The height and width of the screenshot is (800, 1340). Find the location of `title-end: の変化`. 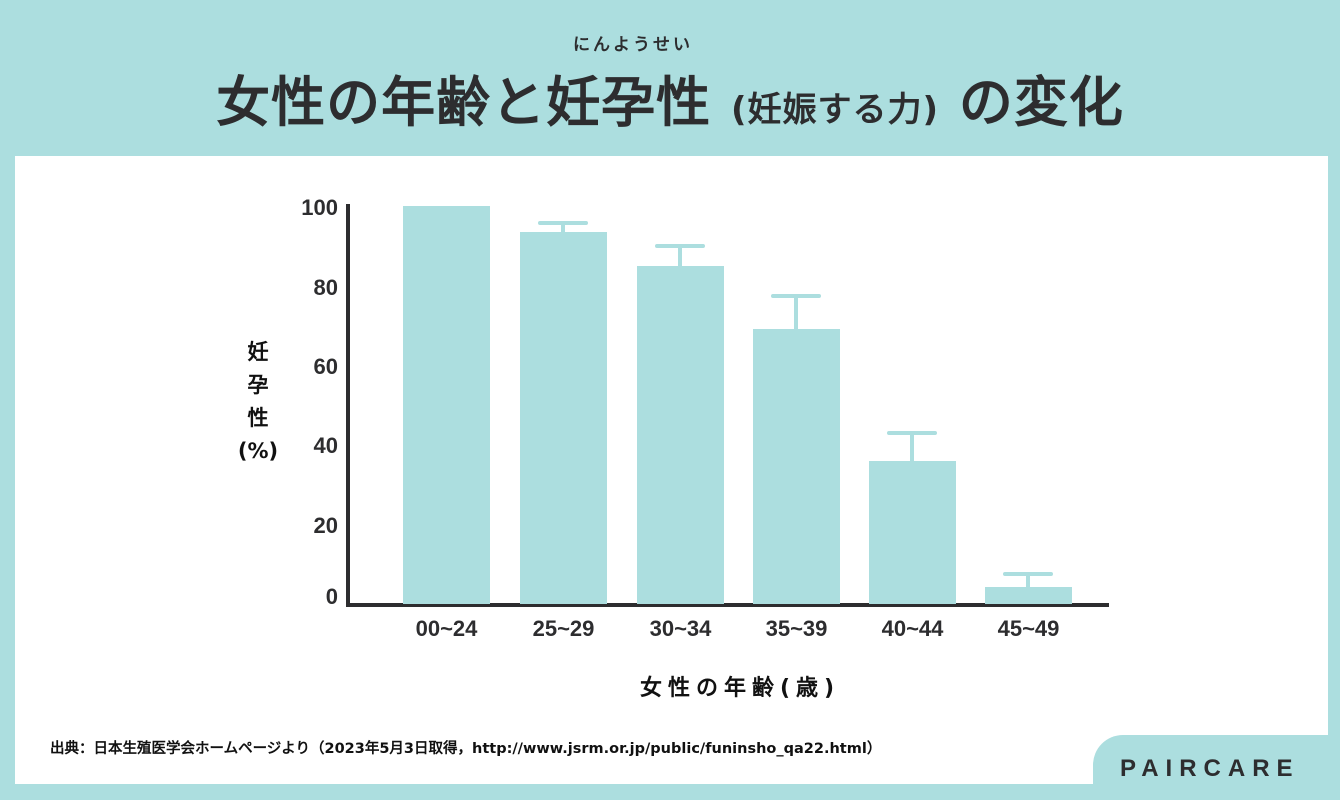

title-end: の変化 is located at coordinates (1041, 102).